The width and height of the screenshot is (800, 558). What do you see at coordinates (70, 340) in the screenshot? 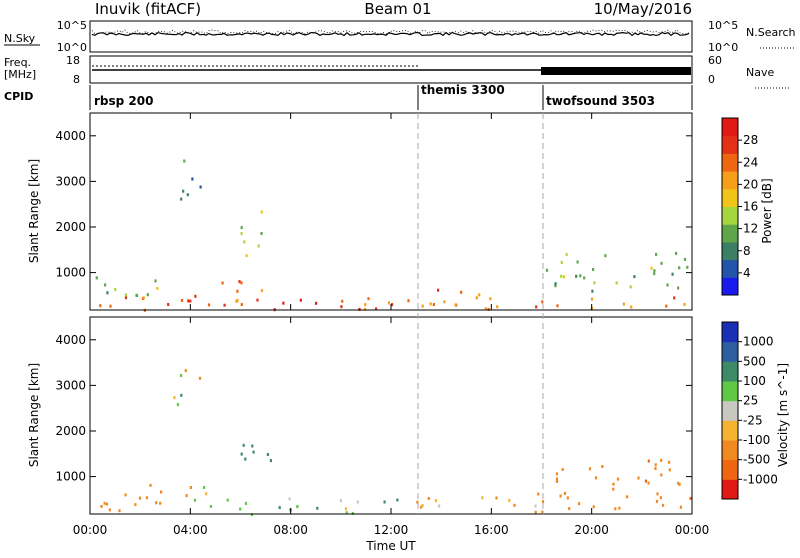
I see `y-tick-label: 4000` at bounding box center [70, 340].